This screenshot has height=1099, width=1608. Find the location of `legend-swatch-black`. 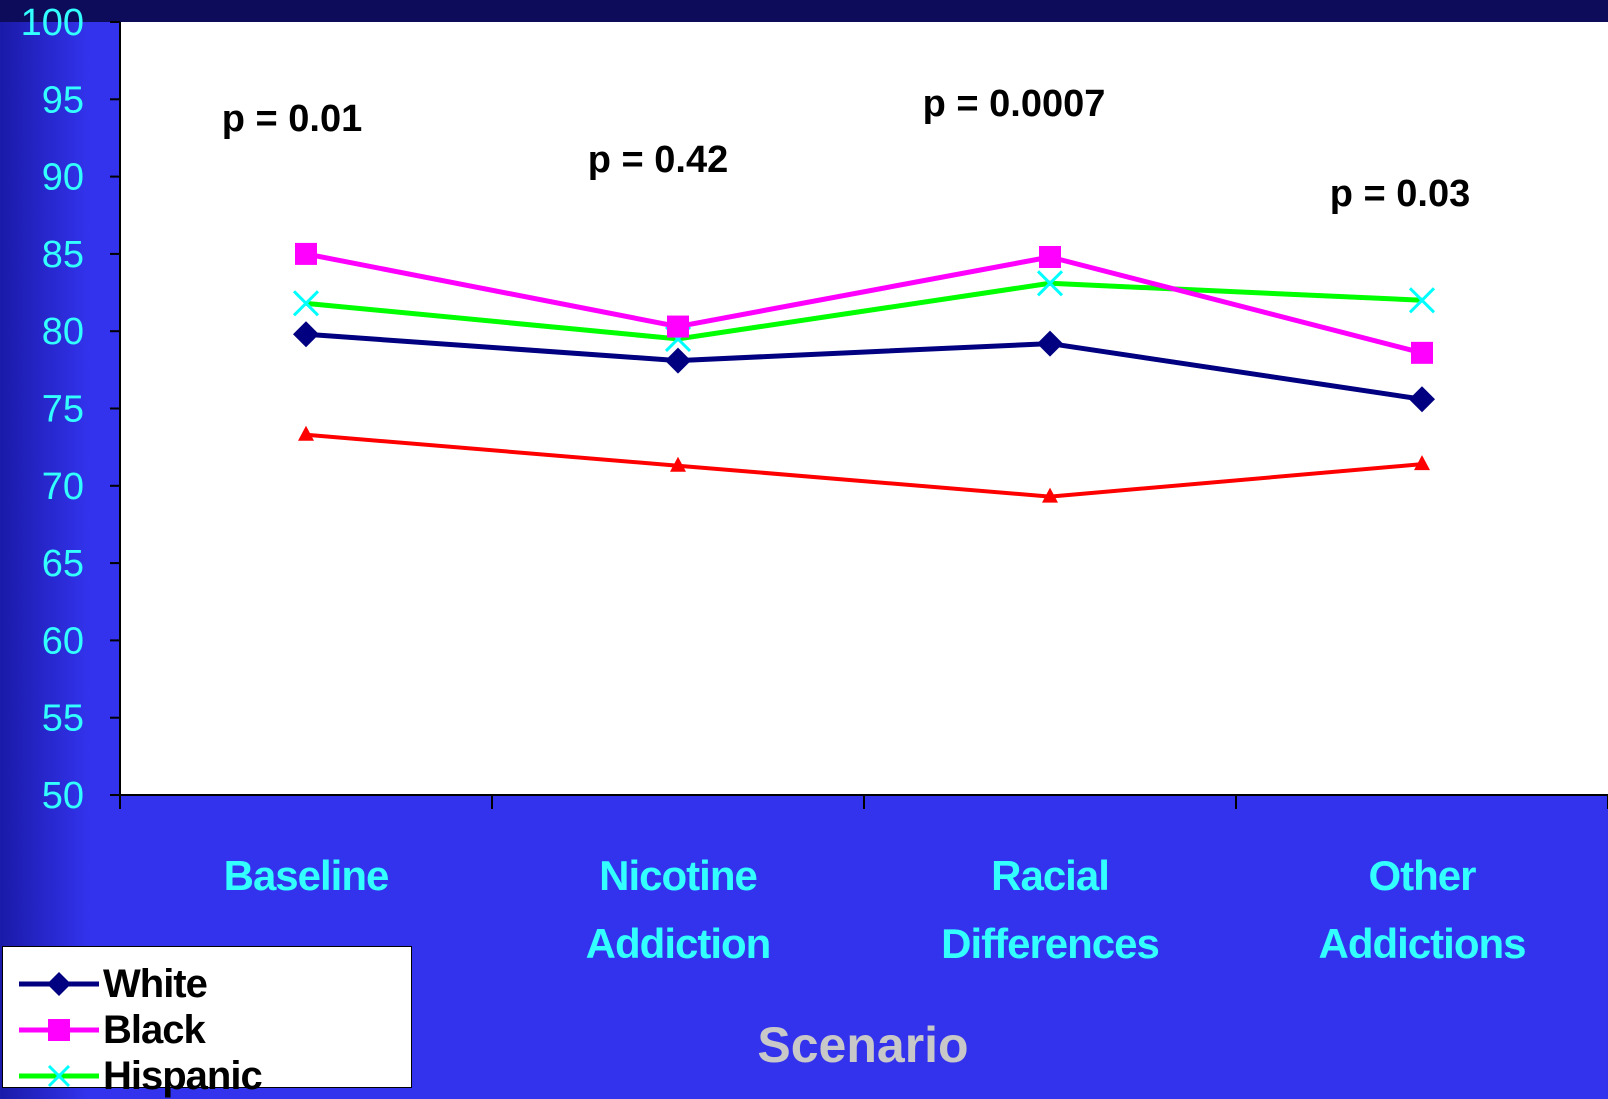

legend-swatch-black is located at coordinates (59, 1030).